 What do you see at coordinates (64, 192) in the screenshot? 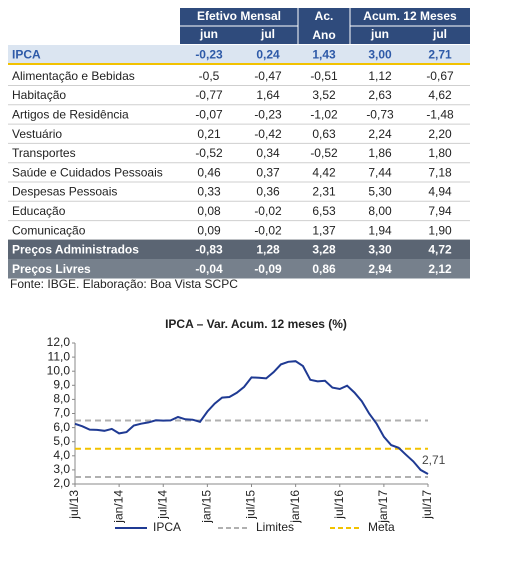
I see `row-label: Despesas Pessoais` at bounding box center [64, 192].